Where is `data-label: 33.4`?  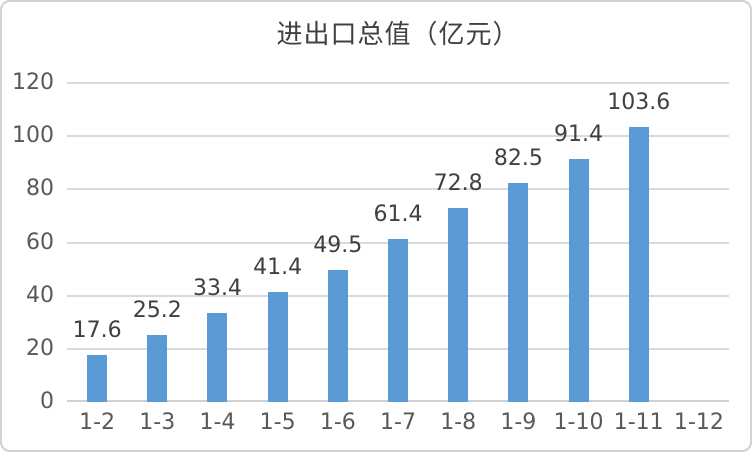 data-label: 33.4 is located at coordinates (217, 289).